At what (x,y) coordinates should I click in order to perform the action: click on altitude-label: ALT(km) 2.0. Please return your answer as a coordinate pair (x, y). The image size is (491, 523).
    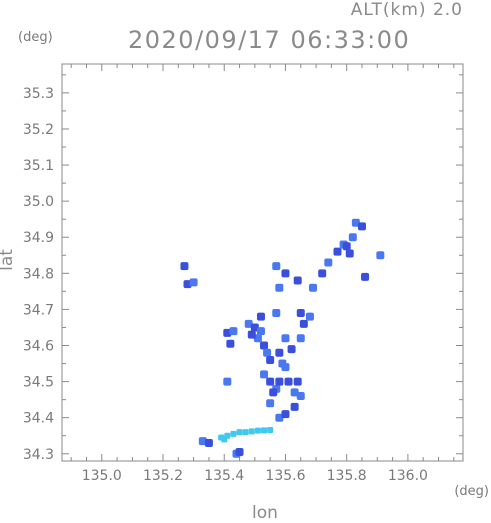
    Looking at the image, I should click on (406, 10).